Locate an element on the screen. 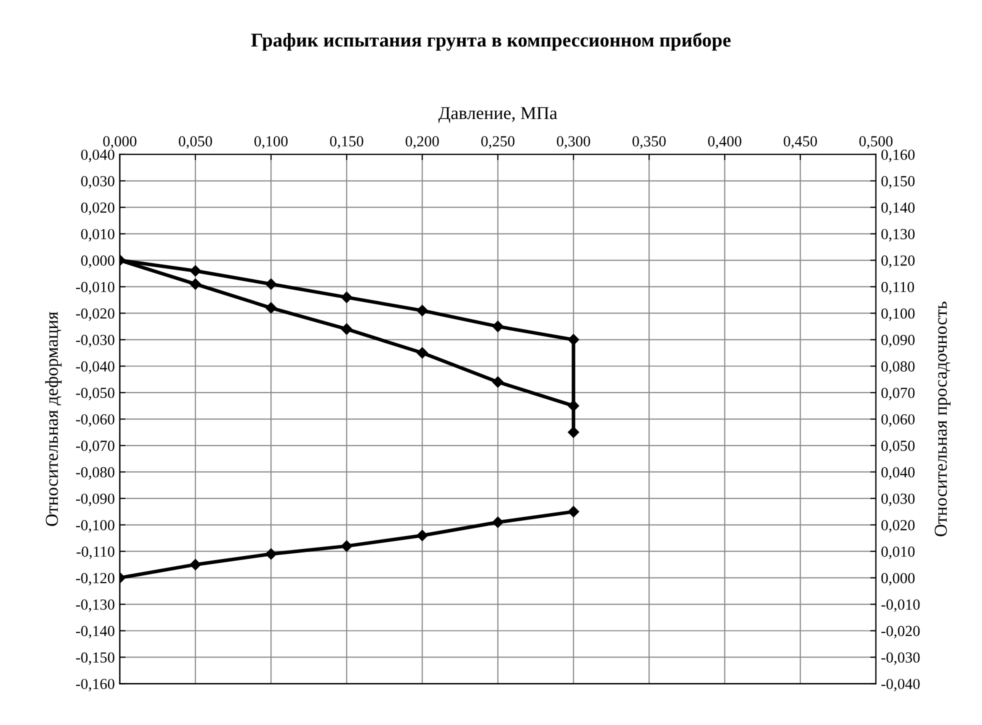 The image size is (982, 725). y2-tick-label: 0,150 is located at coordinates (898, 182).